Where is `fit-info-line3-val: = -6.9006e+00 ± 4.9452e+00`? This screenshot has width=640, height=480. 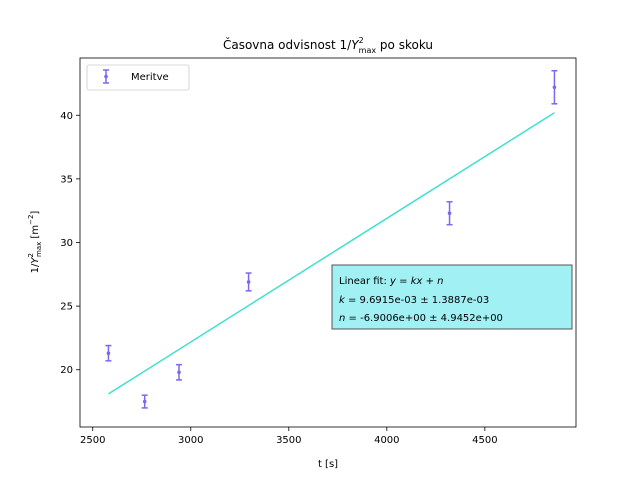
fit-info-line3-val: = -6.9006e+00 ± 4.9452e+00 is located at coordinates (424, 318).